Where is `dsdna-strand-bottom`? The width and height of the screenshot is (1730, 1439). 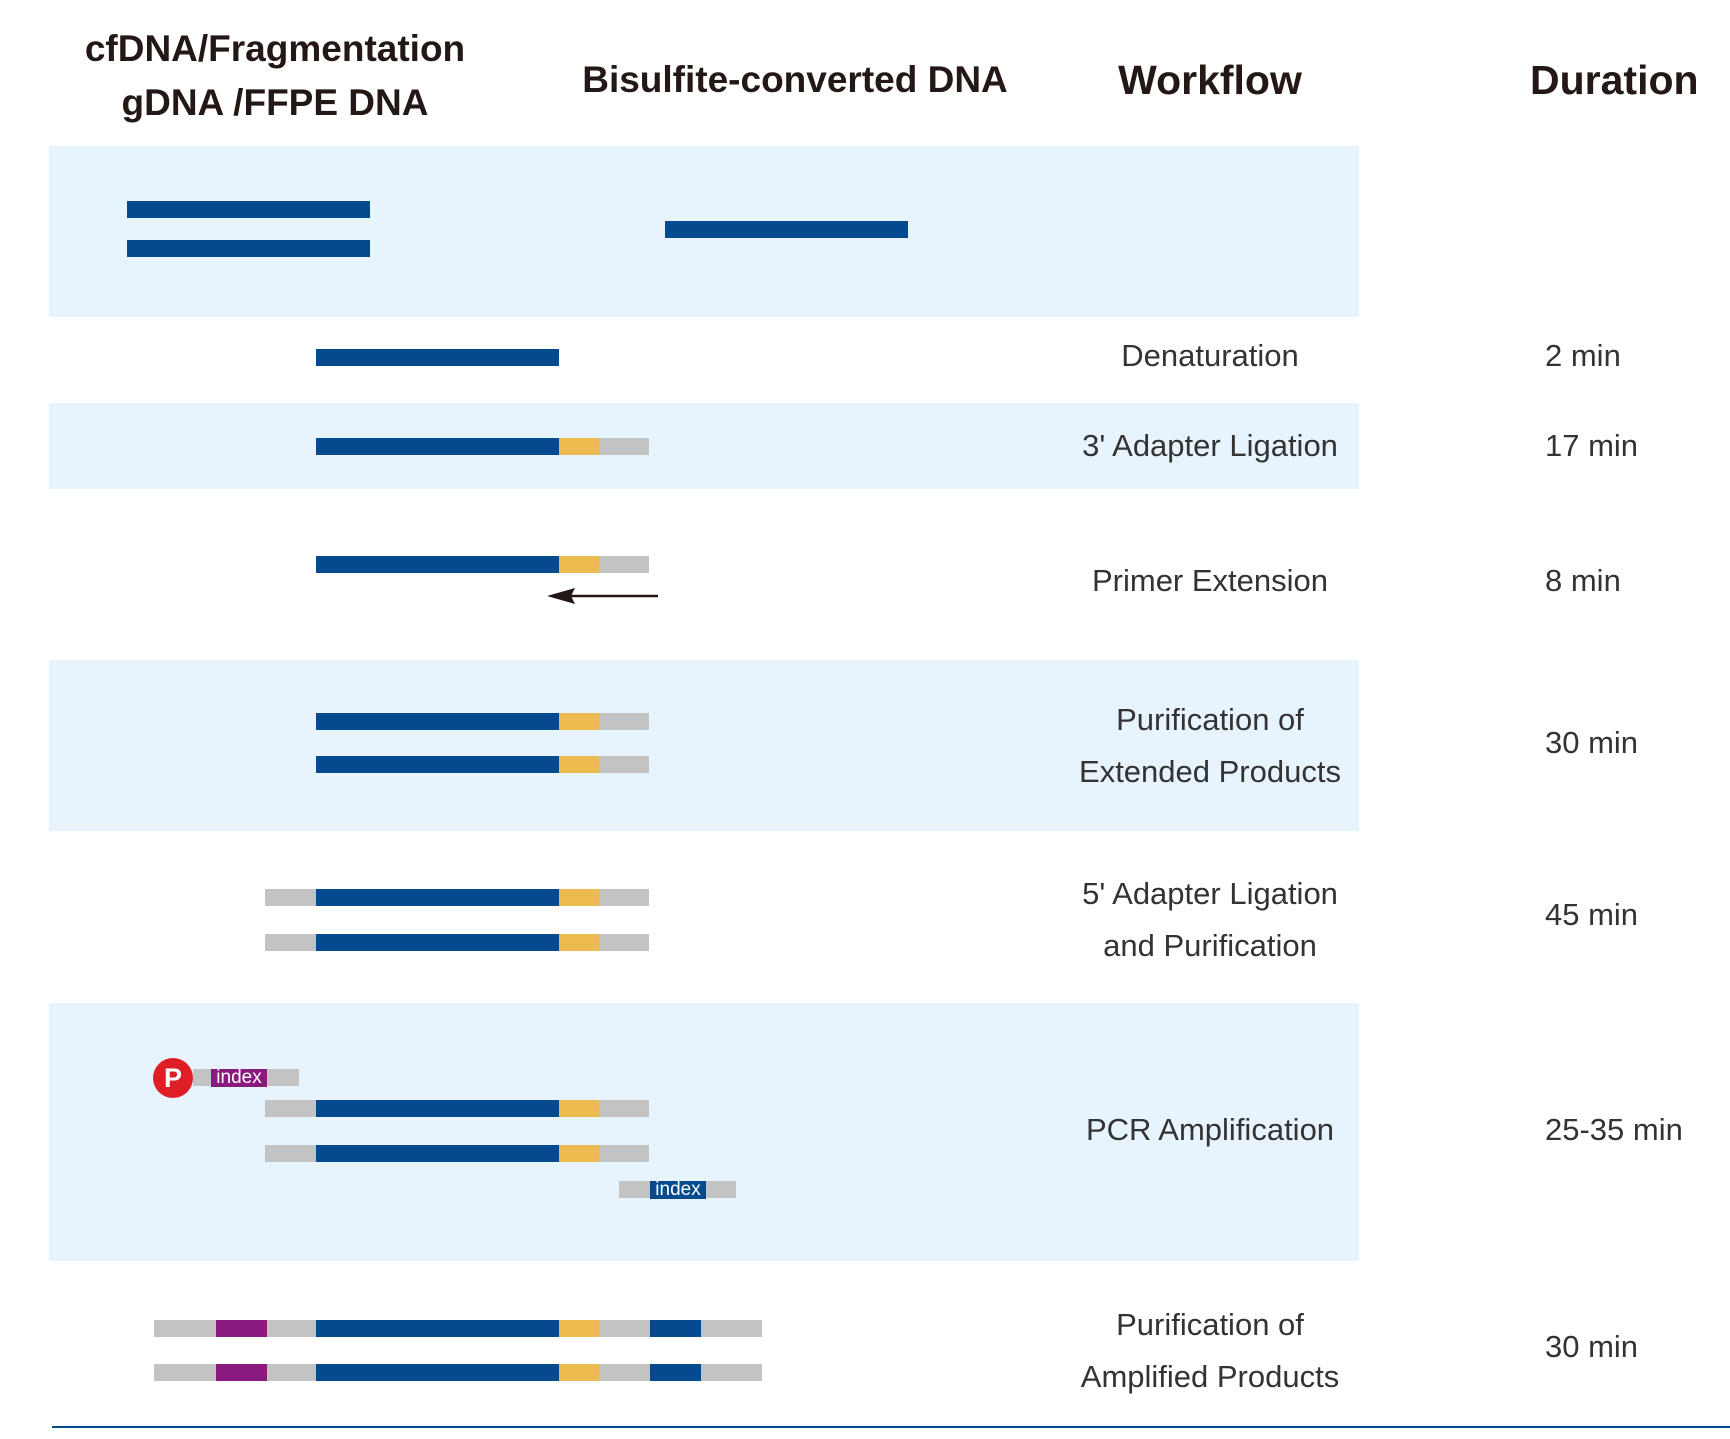
dsdna-strand-bottom is located at coordinates (248, 248).